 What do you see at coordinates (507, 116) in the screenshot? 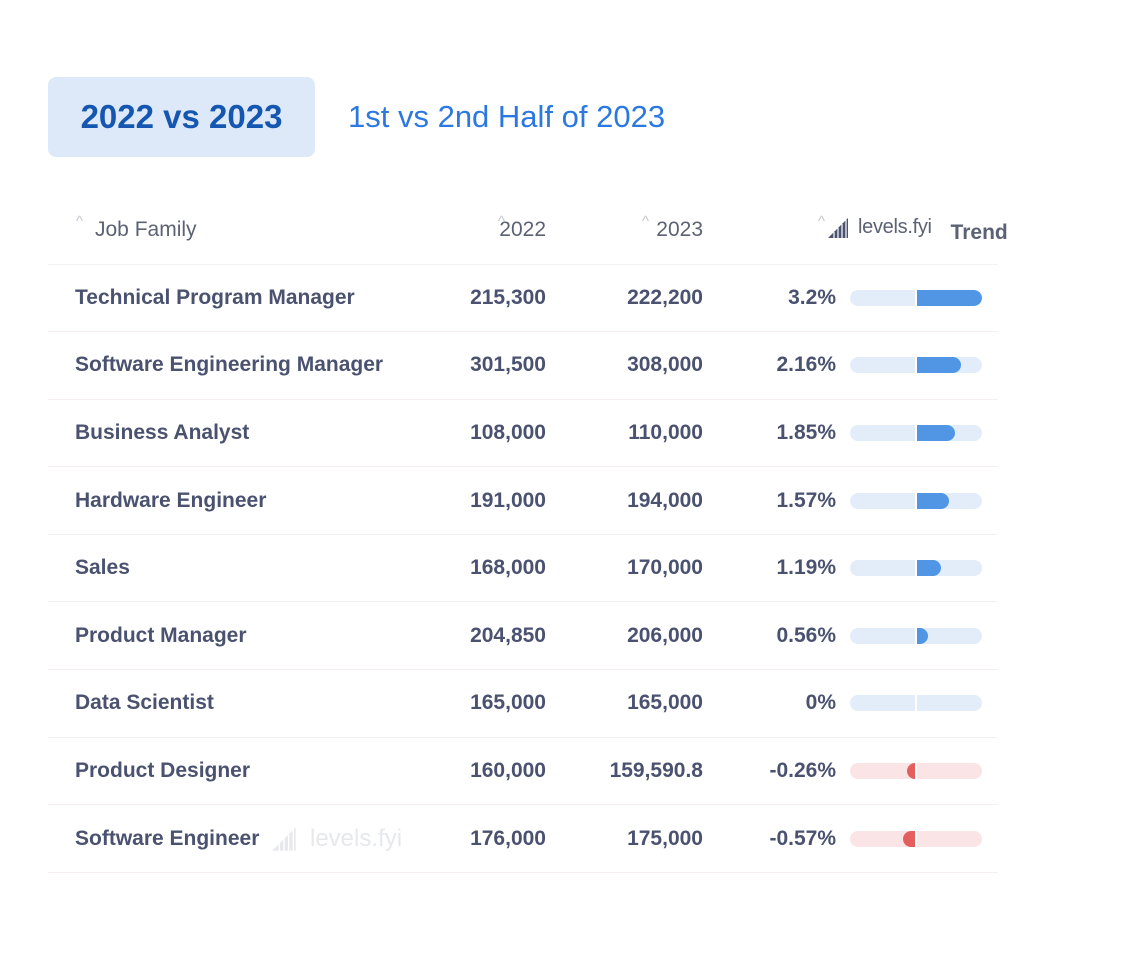
I see `tab-1st-vs-2nd-half-2023: 1st vs 2nd Half of 2023` at bounding box center [507, 116].